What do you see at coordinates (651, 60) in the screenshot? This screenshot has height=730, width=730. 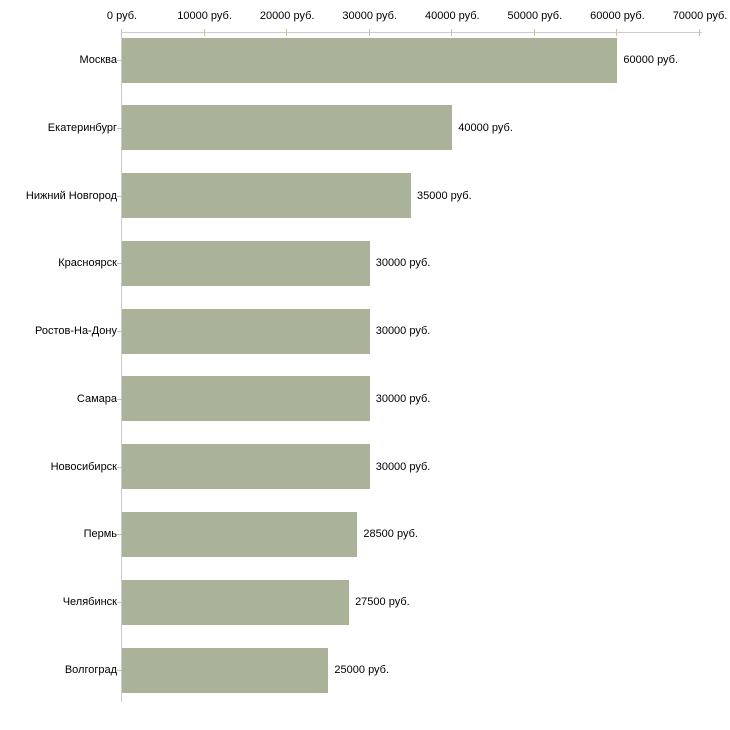 I see `value-label: 60000 руб.` at bounding box center [651, 60].